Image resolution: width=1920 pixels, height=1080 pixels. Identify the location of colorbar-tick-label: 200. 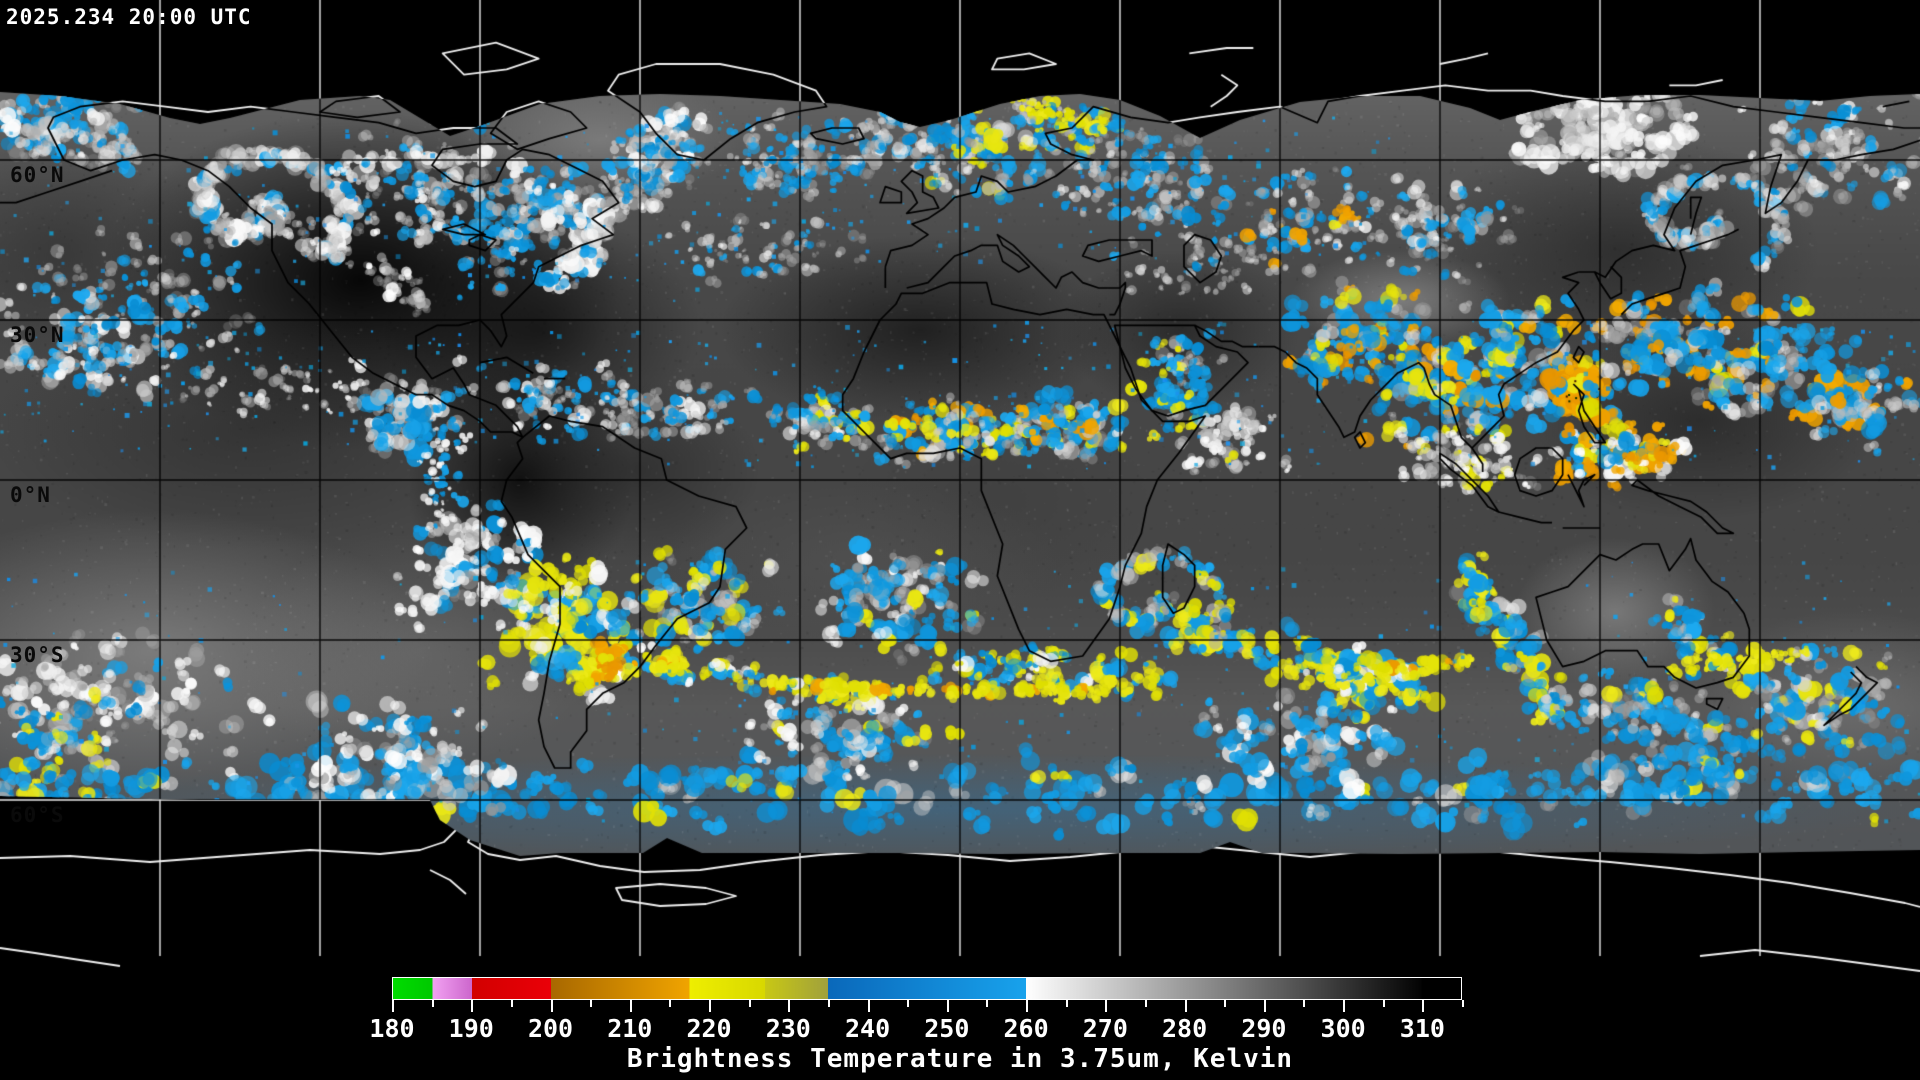
(550, 1028).